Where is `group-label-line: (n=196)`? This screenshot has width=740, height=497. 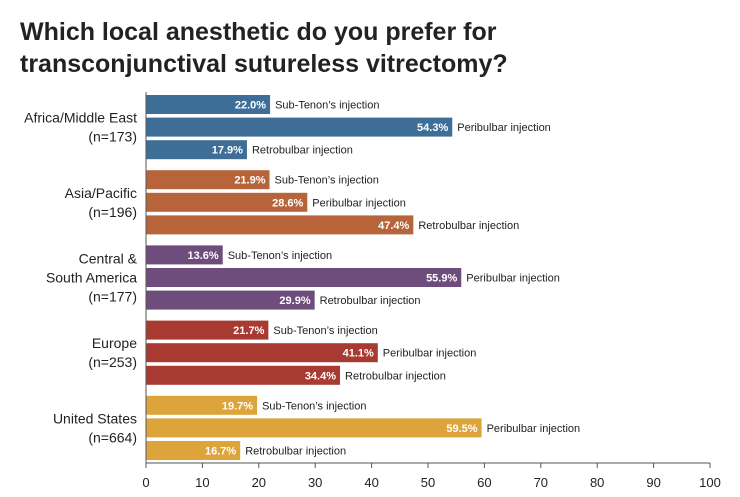 group-label-line: (n=196) is located at coordinates (112, 212).